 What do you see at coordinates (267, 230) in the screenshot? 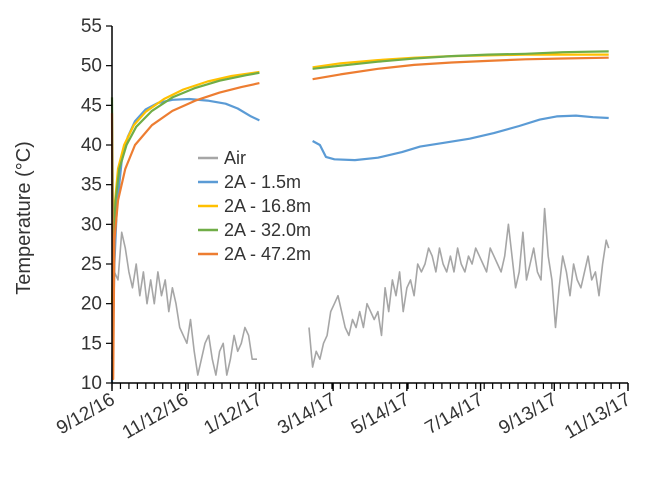
I see `legend-label: 2A - 32.0m` at bounding box center [267, 230].